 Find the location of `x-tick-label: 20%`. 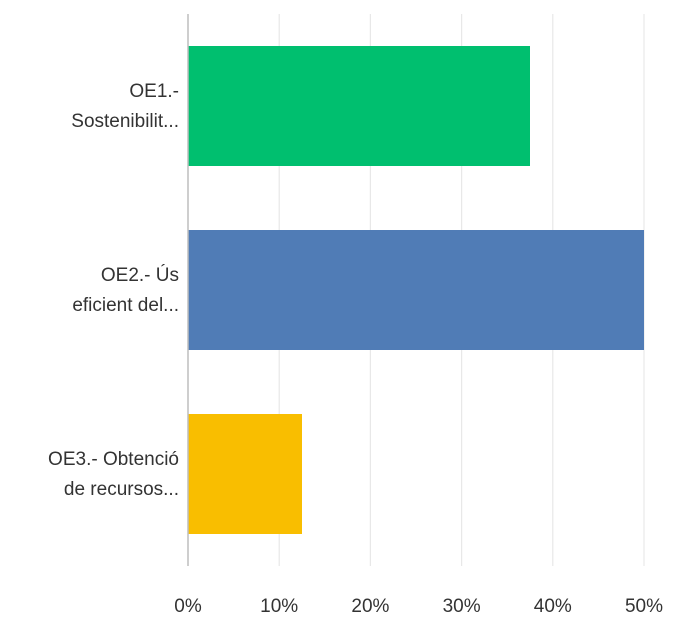

x-tick-label: 20% is located at coordinates (370, 606).